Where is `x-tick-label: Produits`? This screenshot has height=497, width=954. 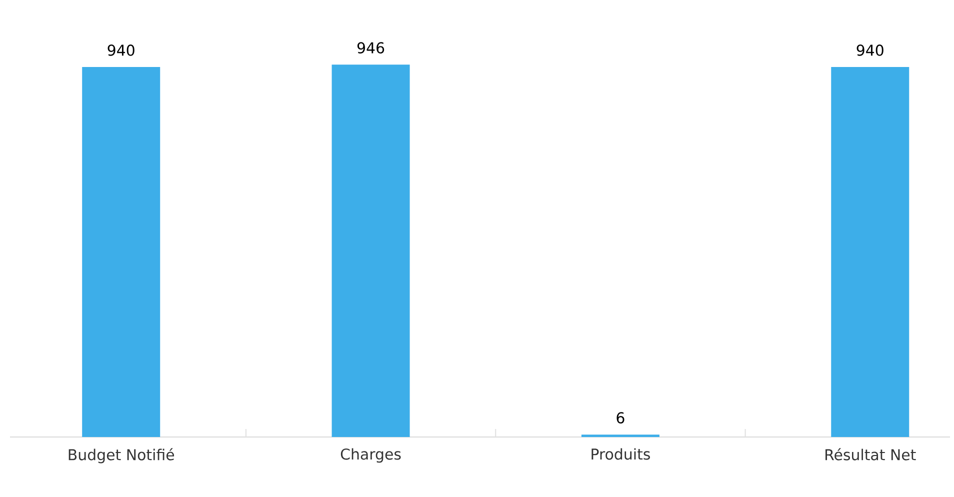 x-tick-label: Produits is located at coordinates (621, 454).